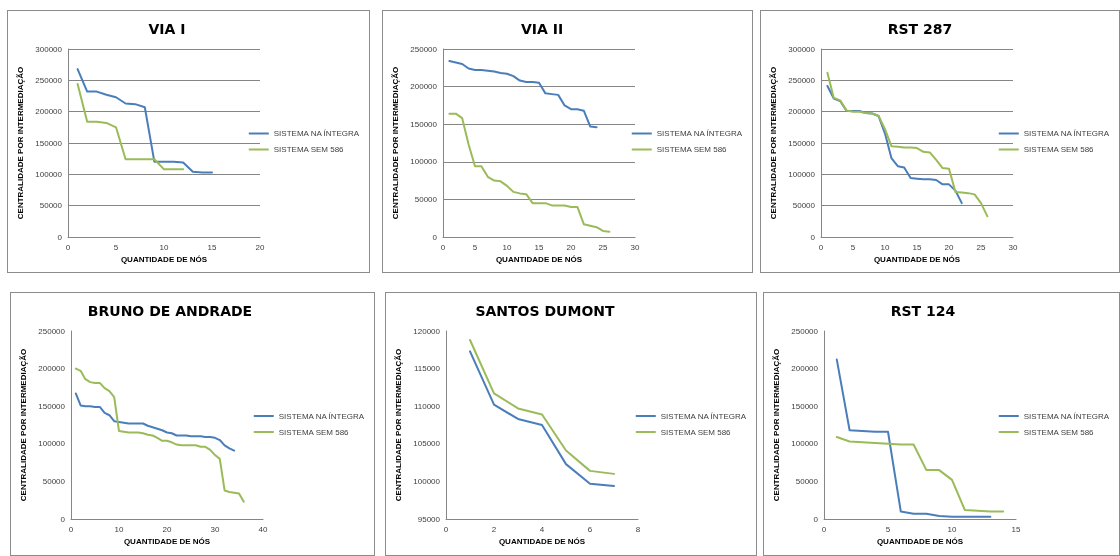  Describe the element at coordinates (494, 529) in the screenshot. I see `x-tick-label: 2` at that location.